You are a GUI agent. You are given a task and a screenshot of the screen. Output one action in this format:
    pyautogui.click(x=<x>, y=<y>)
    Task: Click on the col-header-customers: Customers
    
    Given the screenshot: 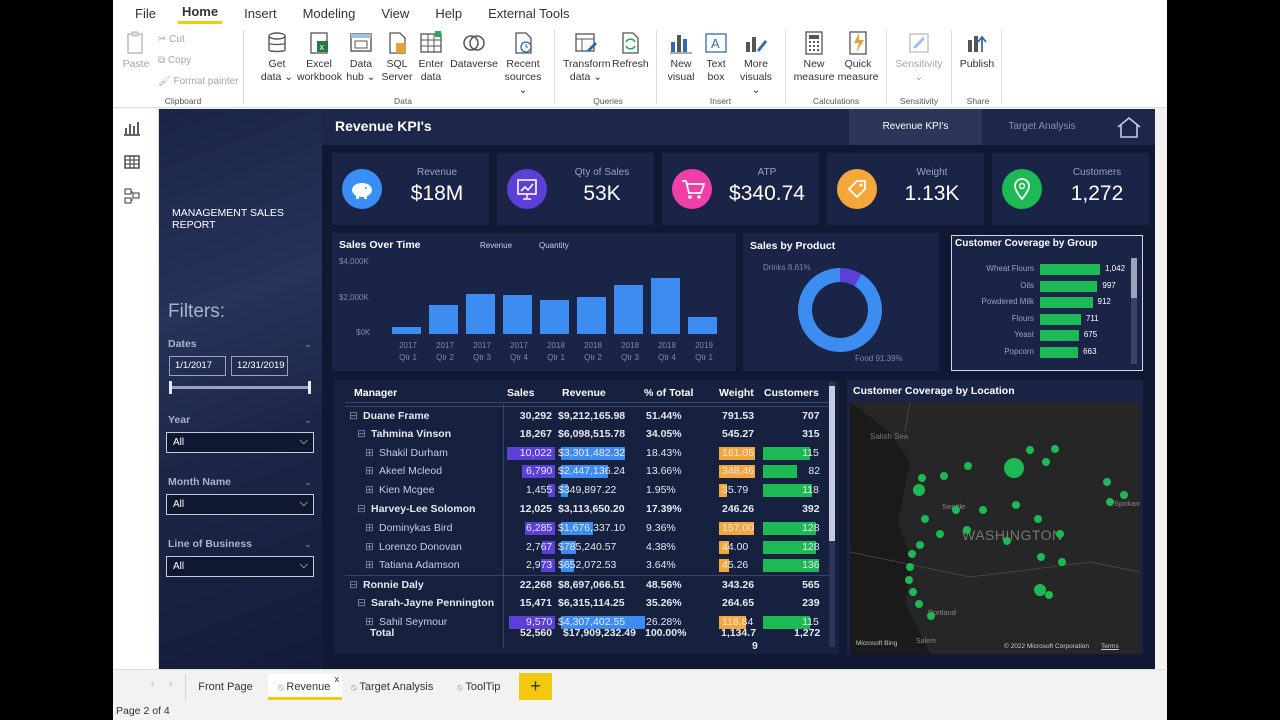 What is the action you would take?
    pyautogui.click(x=791, y=393)
    